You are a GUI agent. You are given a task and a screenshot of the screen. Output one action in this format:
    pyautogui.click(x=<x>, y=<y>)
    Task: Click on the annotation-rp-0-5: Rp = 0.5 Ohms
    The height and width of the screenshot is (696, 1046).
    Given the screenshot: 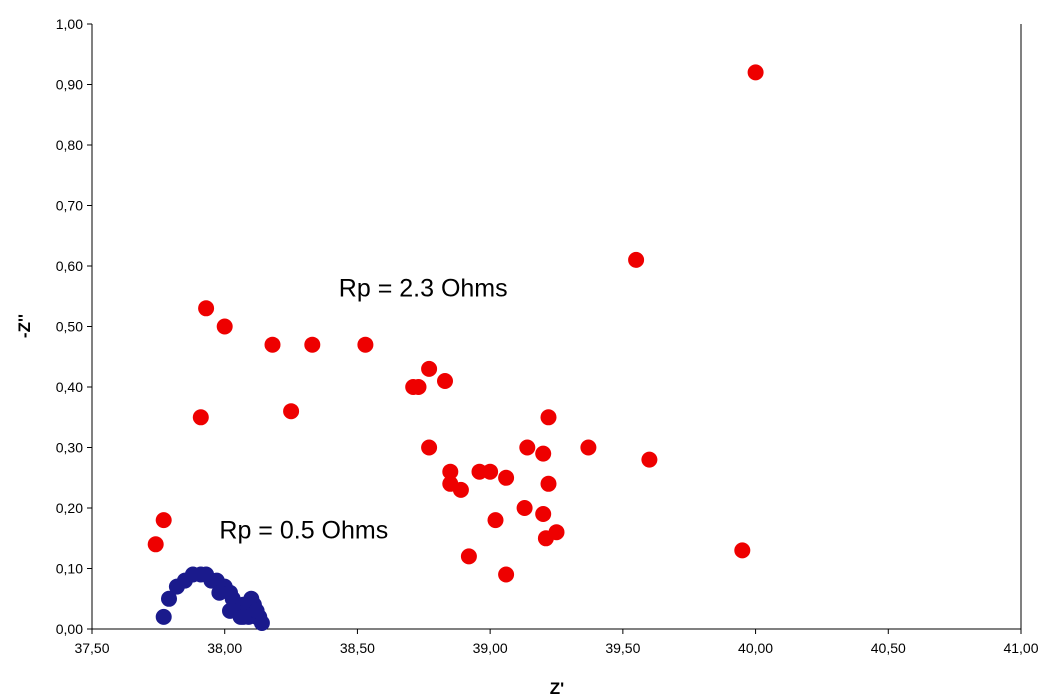 What is the action you would take?
    pyautogui.click(x=303, y=530)
    